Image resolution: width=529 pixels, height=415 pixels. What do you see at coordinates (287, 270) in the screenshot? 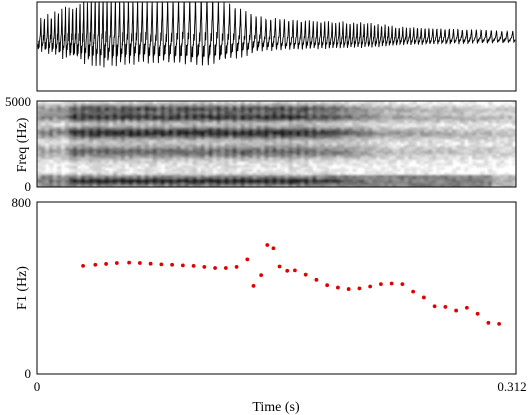
I see `f1-point` at bounding box center [287, 270].